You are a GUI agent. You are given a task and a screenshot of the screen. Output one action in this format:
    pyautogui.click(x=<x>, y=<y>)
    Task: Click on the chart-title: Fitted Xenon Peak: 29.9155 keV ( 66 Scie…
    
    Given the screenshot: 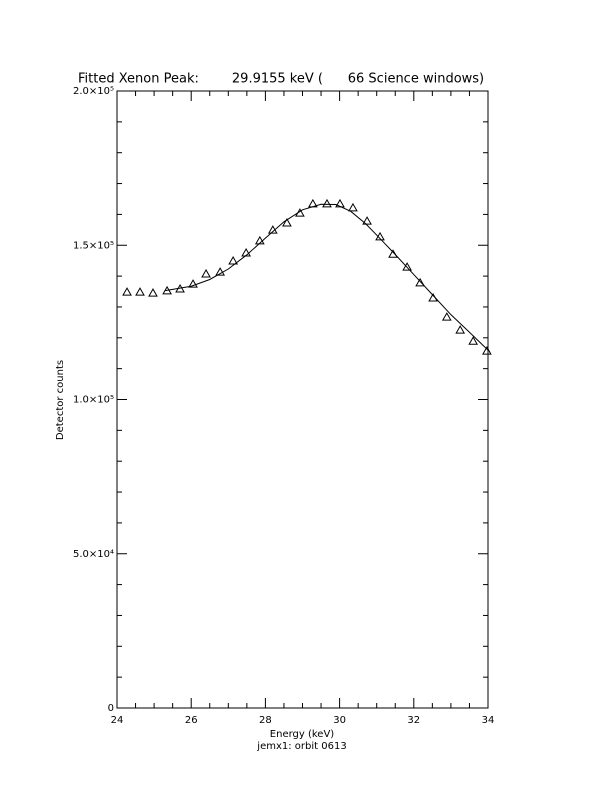 What is the action you would take?
    pyautogui.click(x=281, y=79)
    